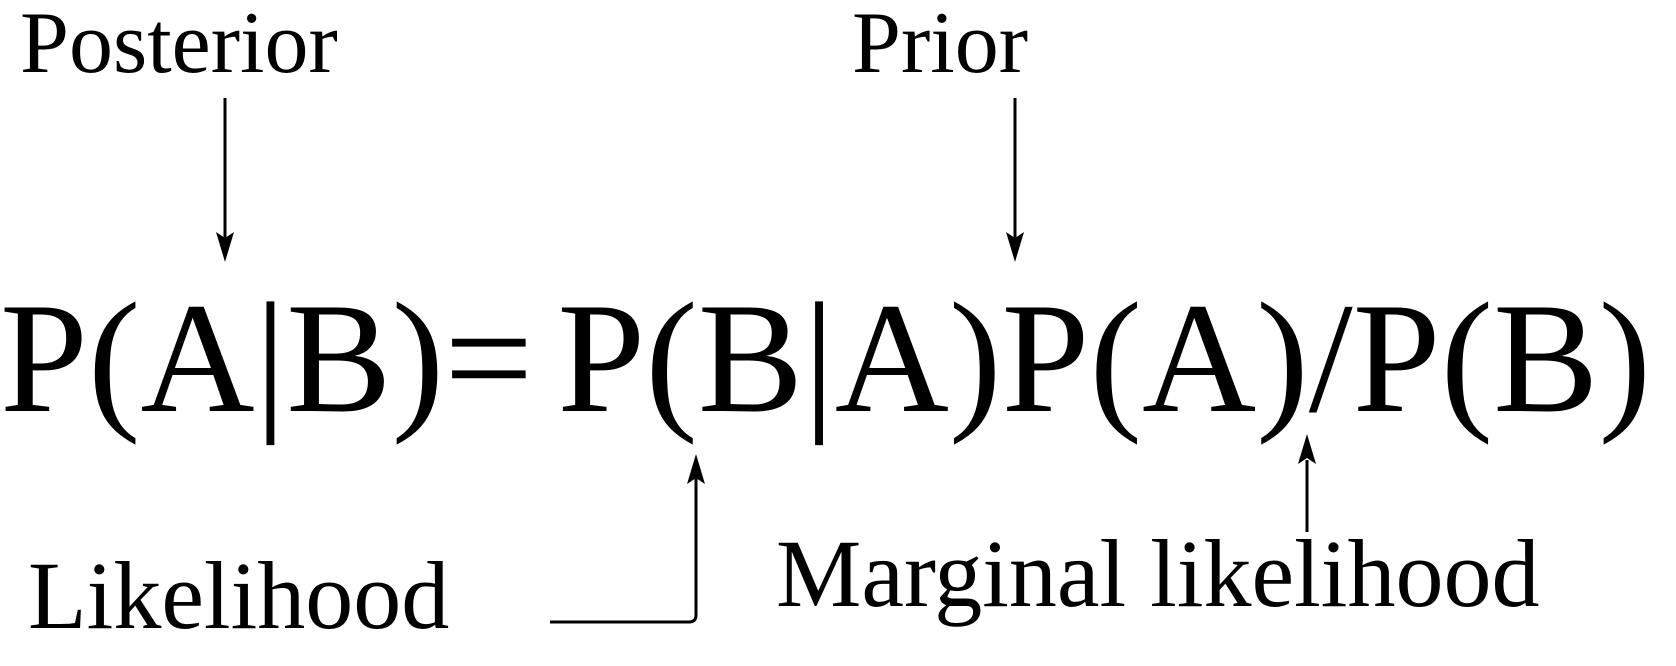 The height and width of the screenshot is (666, 1676). I want to click on likelihood-arrow-shaft, so click(623, 547).